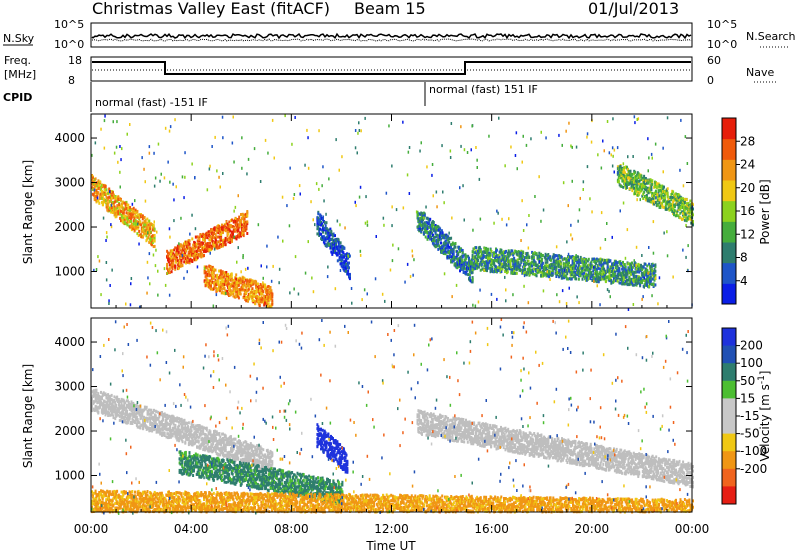 This screenshot has height=554, width=800. Describe the element at coordinates (69, 183) in the screenshot. I see `power-y-tick-label: 3000` at that location.